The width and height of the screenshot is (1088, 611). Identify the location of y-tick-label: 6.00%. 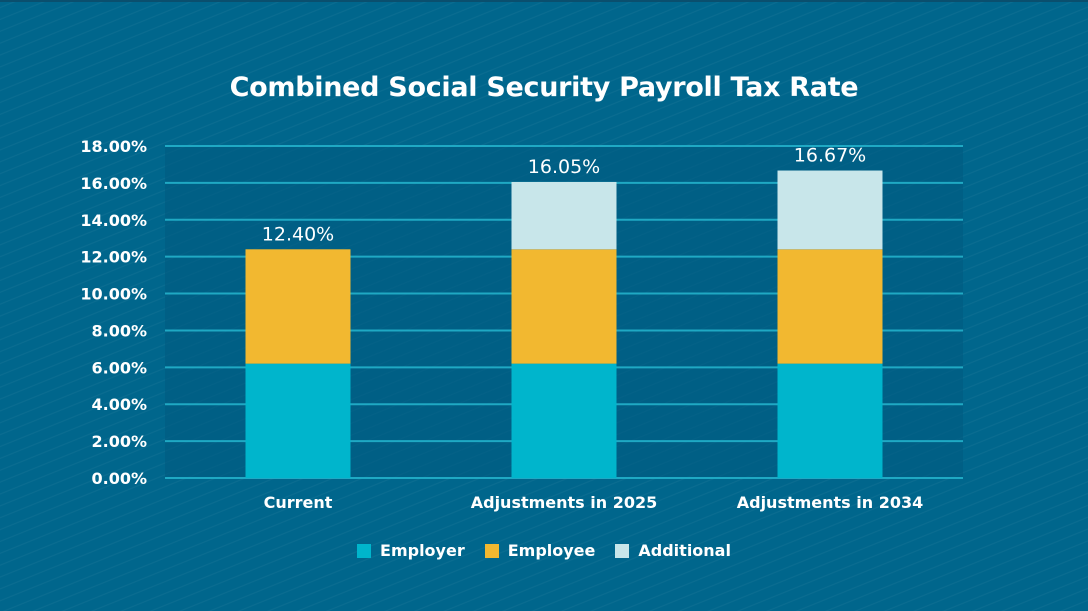
(119, 367).